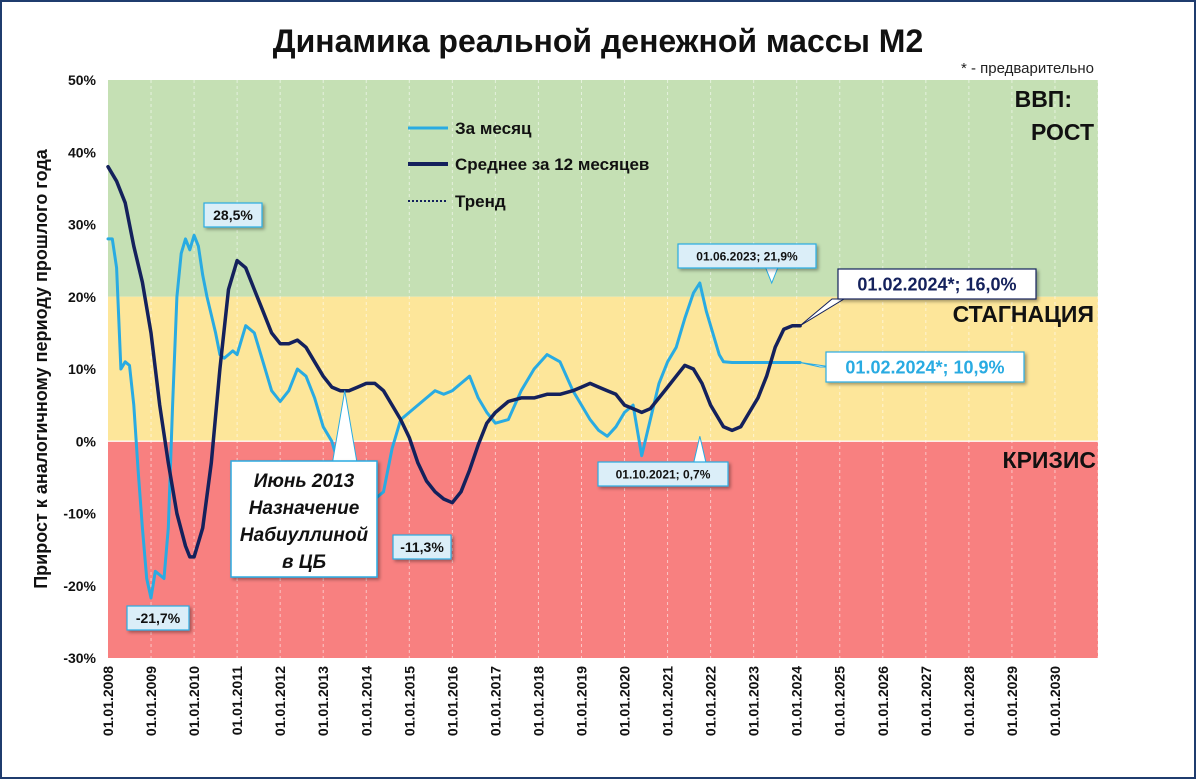 Image resolution: width=1200 pixels, height=783 pixels. I want to click on y-tick-label: 0%, so click(86, 441).